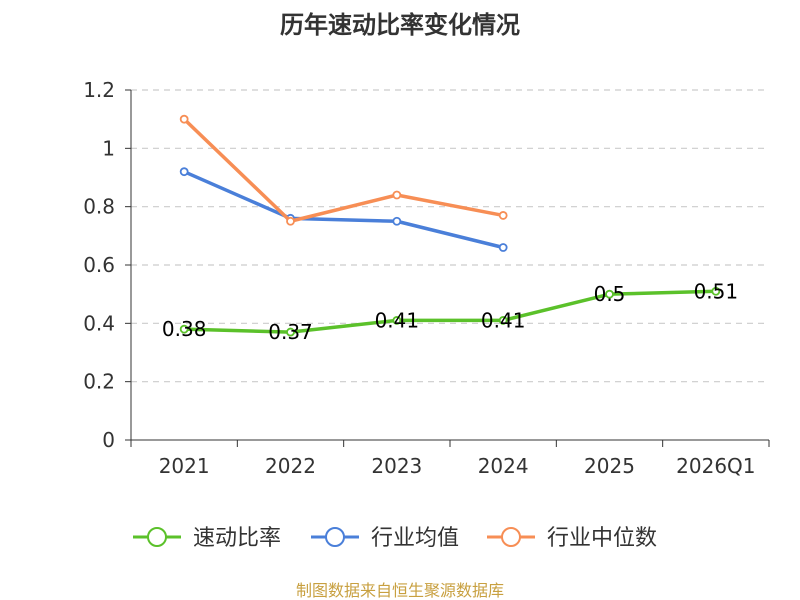 The height and width of the screenshot is (600, 800). I want to click on source-note: 制图数据来自恒生聚源数据库, so click(400, 590).